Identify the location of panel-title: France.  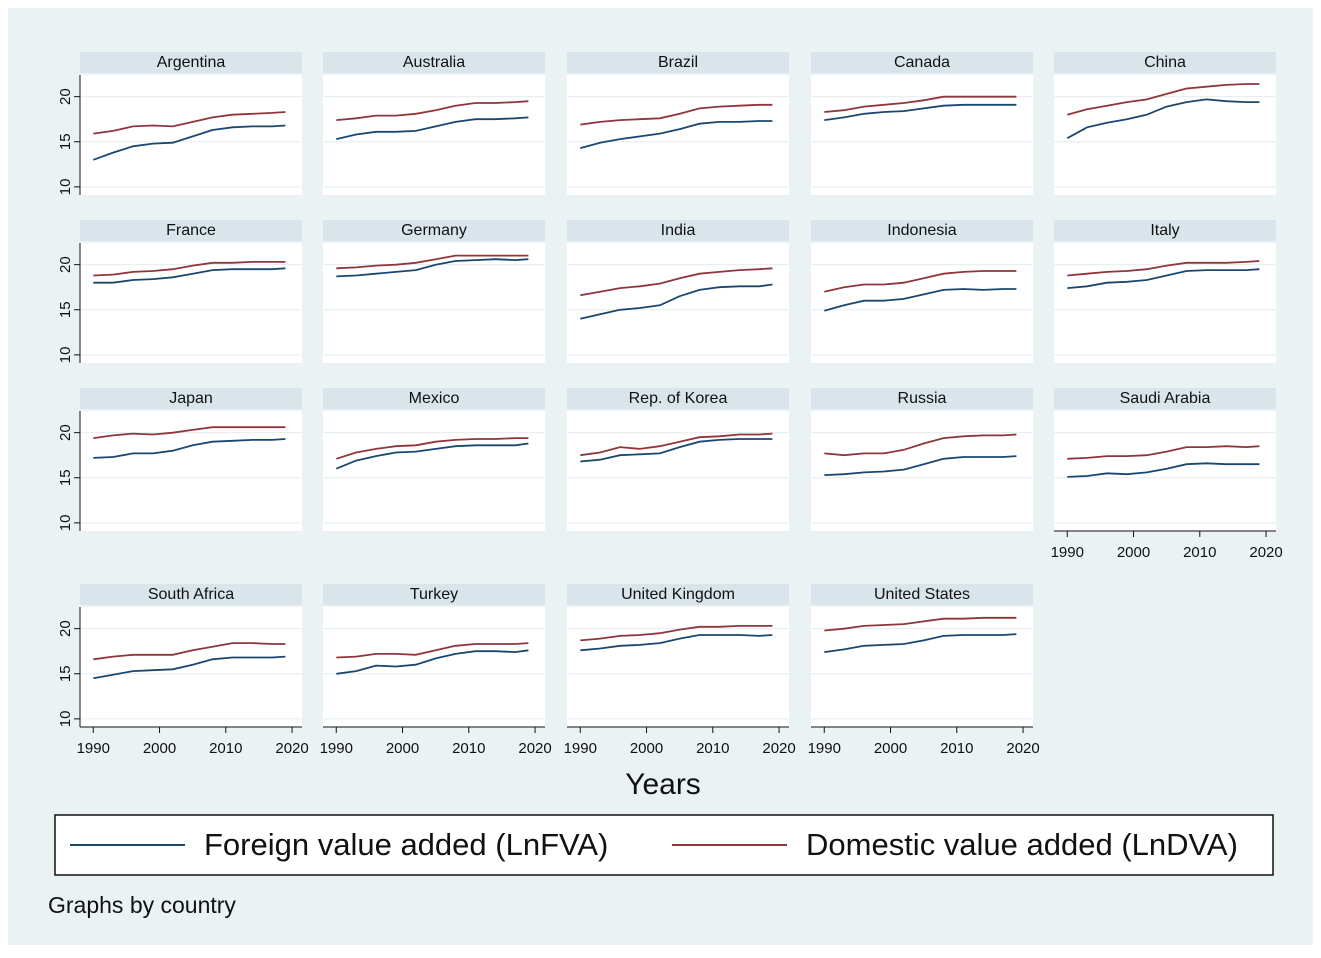
(191, 230).